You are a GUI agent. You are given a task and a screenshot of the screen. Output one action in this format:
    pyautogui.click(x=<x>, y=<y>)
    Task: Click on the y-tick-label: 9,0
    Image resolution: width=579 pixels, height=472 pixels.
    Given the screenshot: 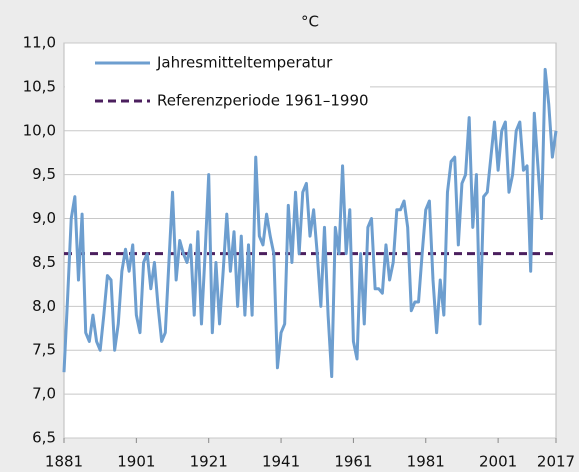 What is the action you would take?
    pyautogui.click(x=44, y=218)
    